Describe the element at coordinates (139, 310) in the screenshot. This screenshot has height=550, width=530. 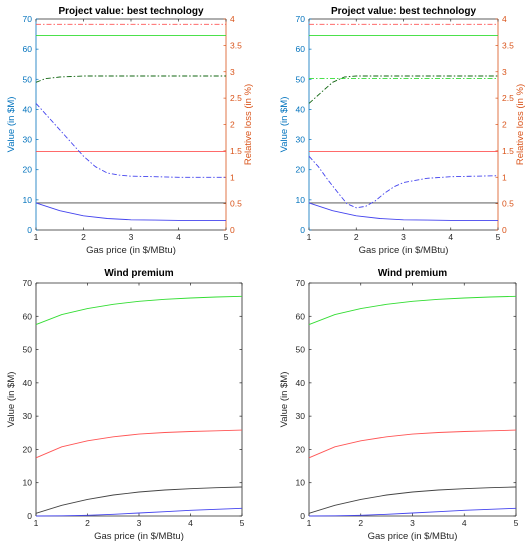
I see `series-line-green-solid` at that location.